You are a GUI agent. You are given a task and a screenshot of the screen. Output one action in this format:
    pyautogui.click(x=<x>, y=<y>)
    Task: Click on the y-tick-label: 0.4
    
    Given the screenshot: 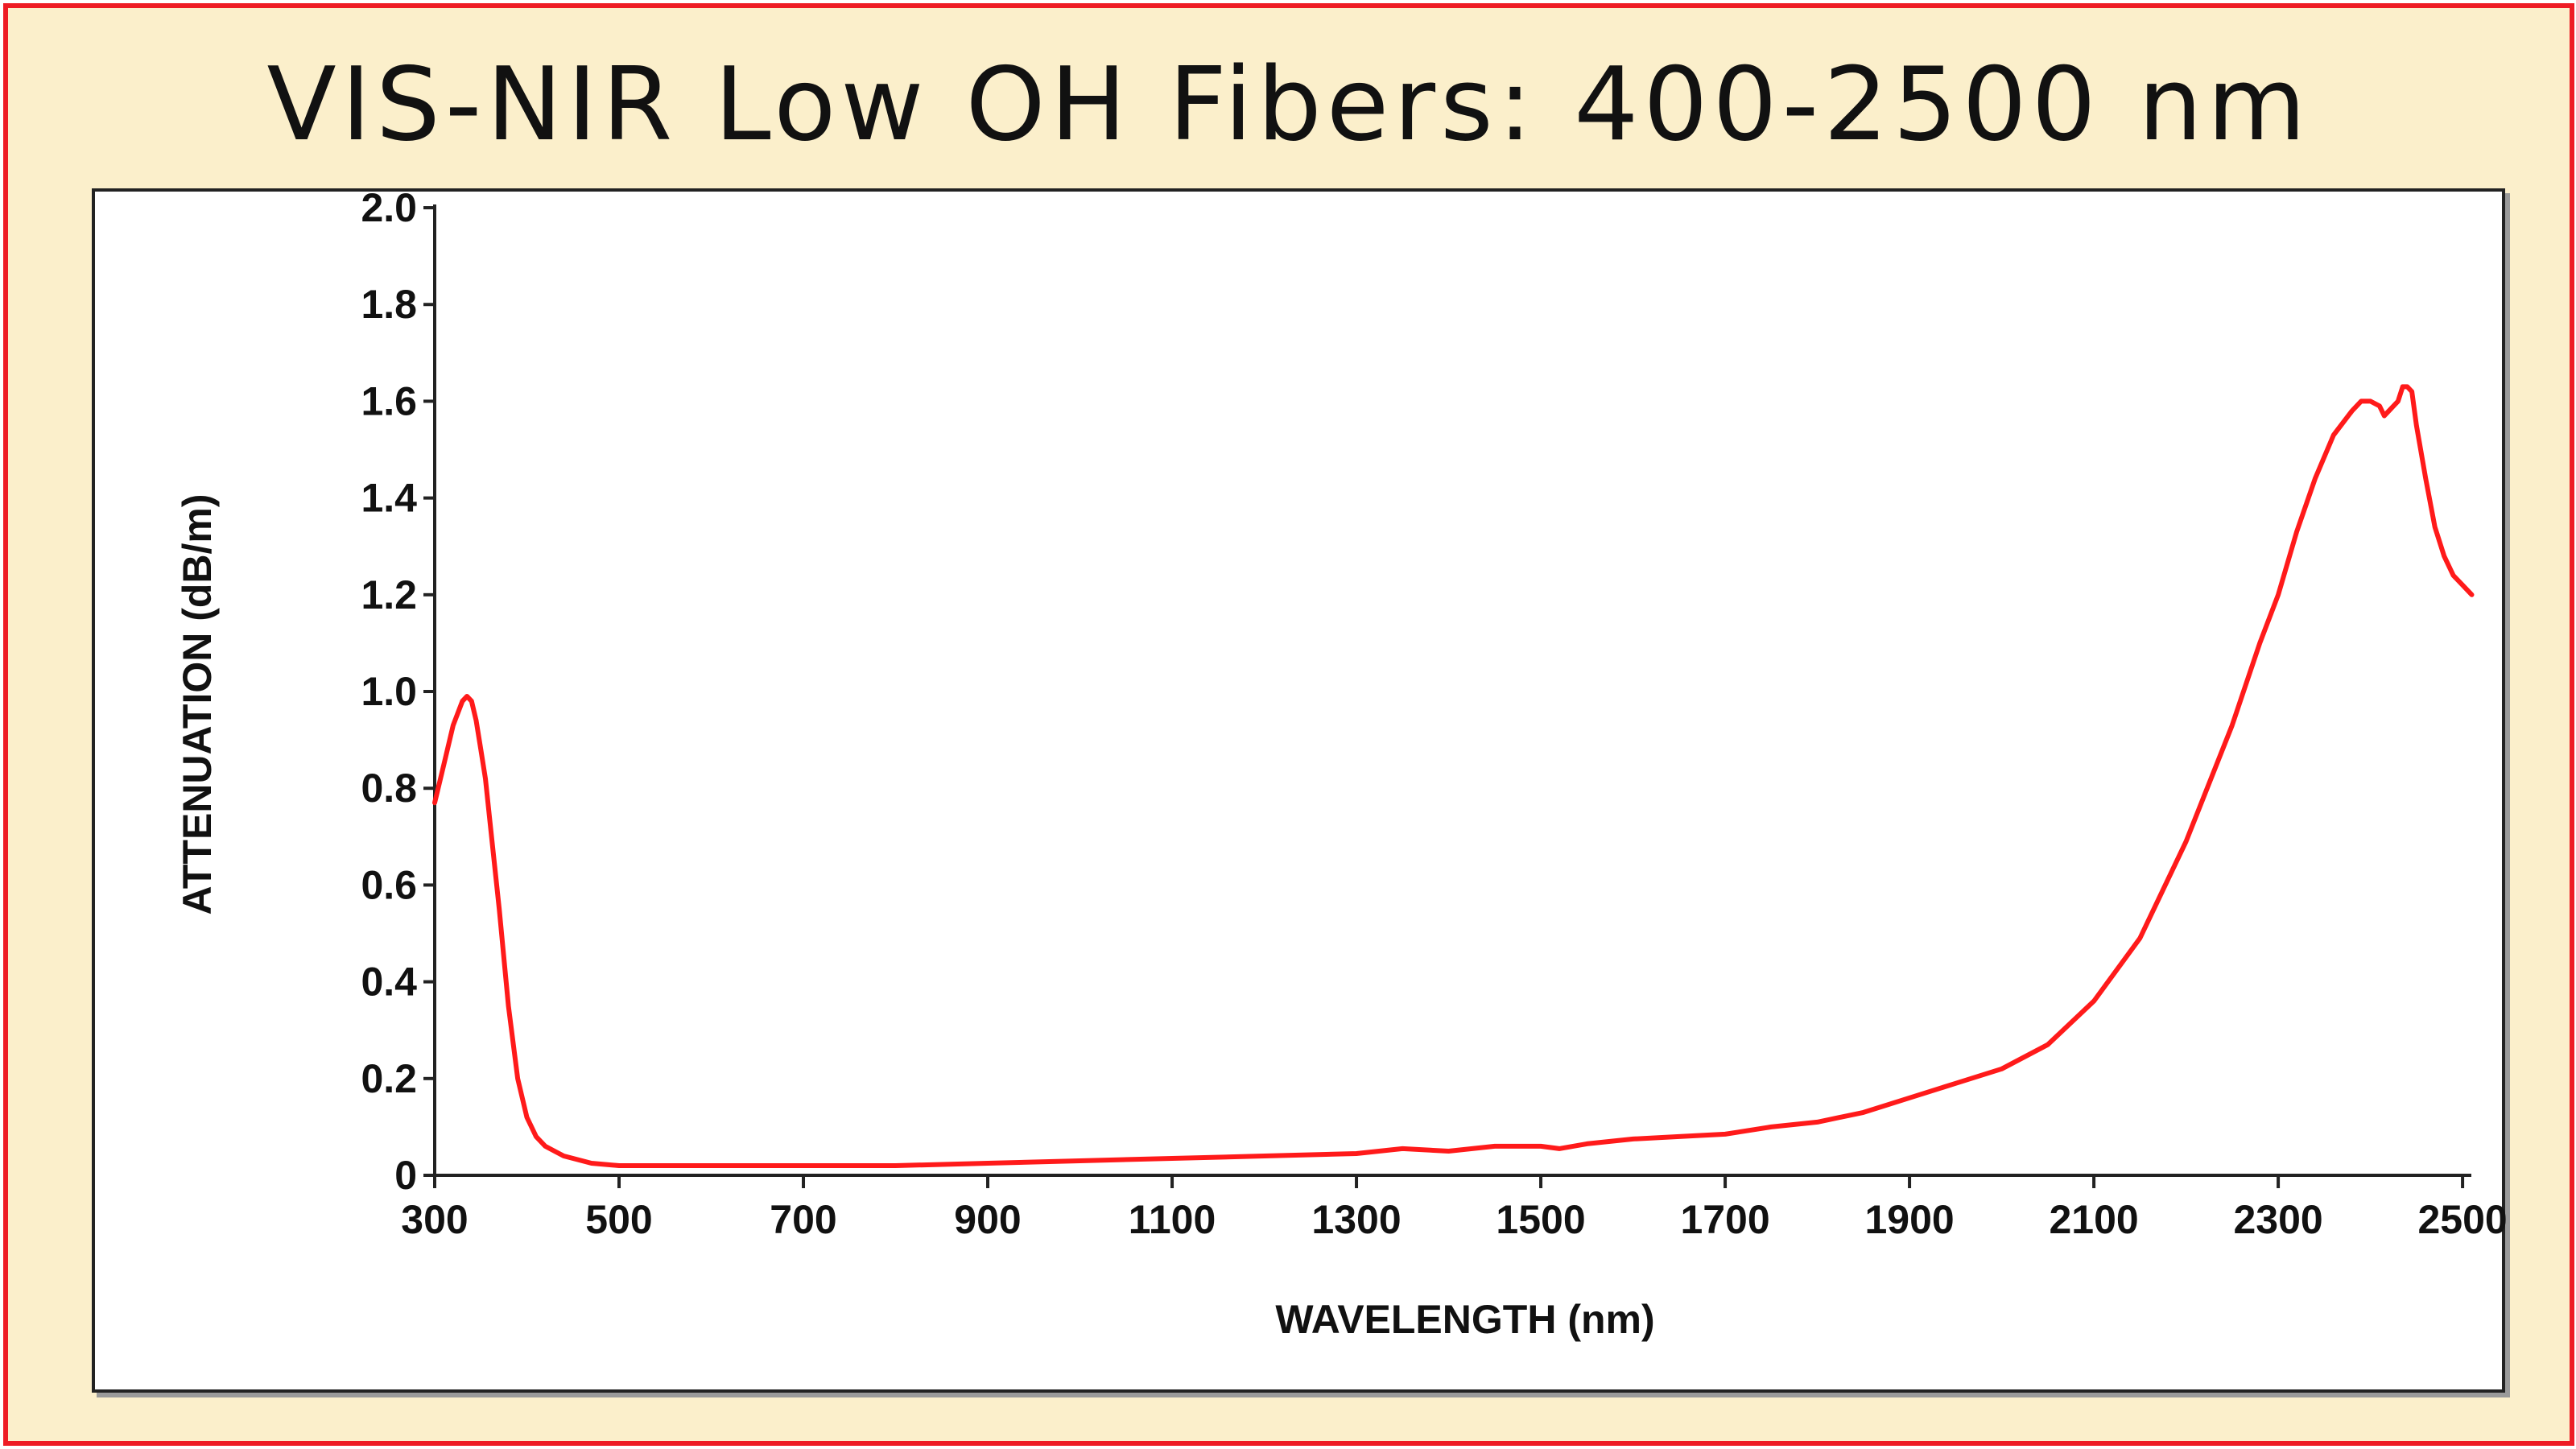 What is the action you would take?
    pyautogui.click(x=389, y=982)
    